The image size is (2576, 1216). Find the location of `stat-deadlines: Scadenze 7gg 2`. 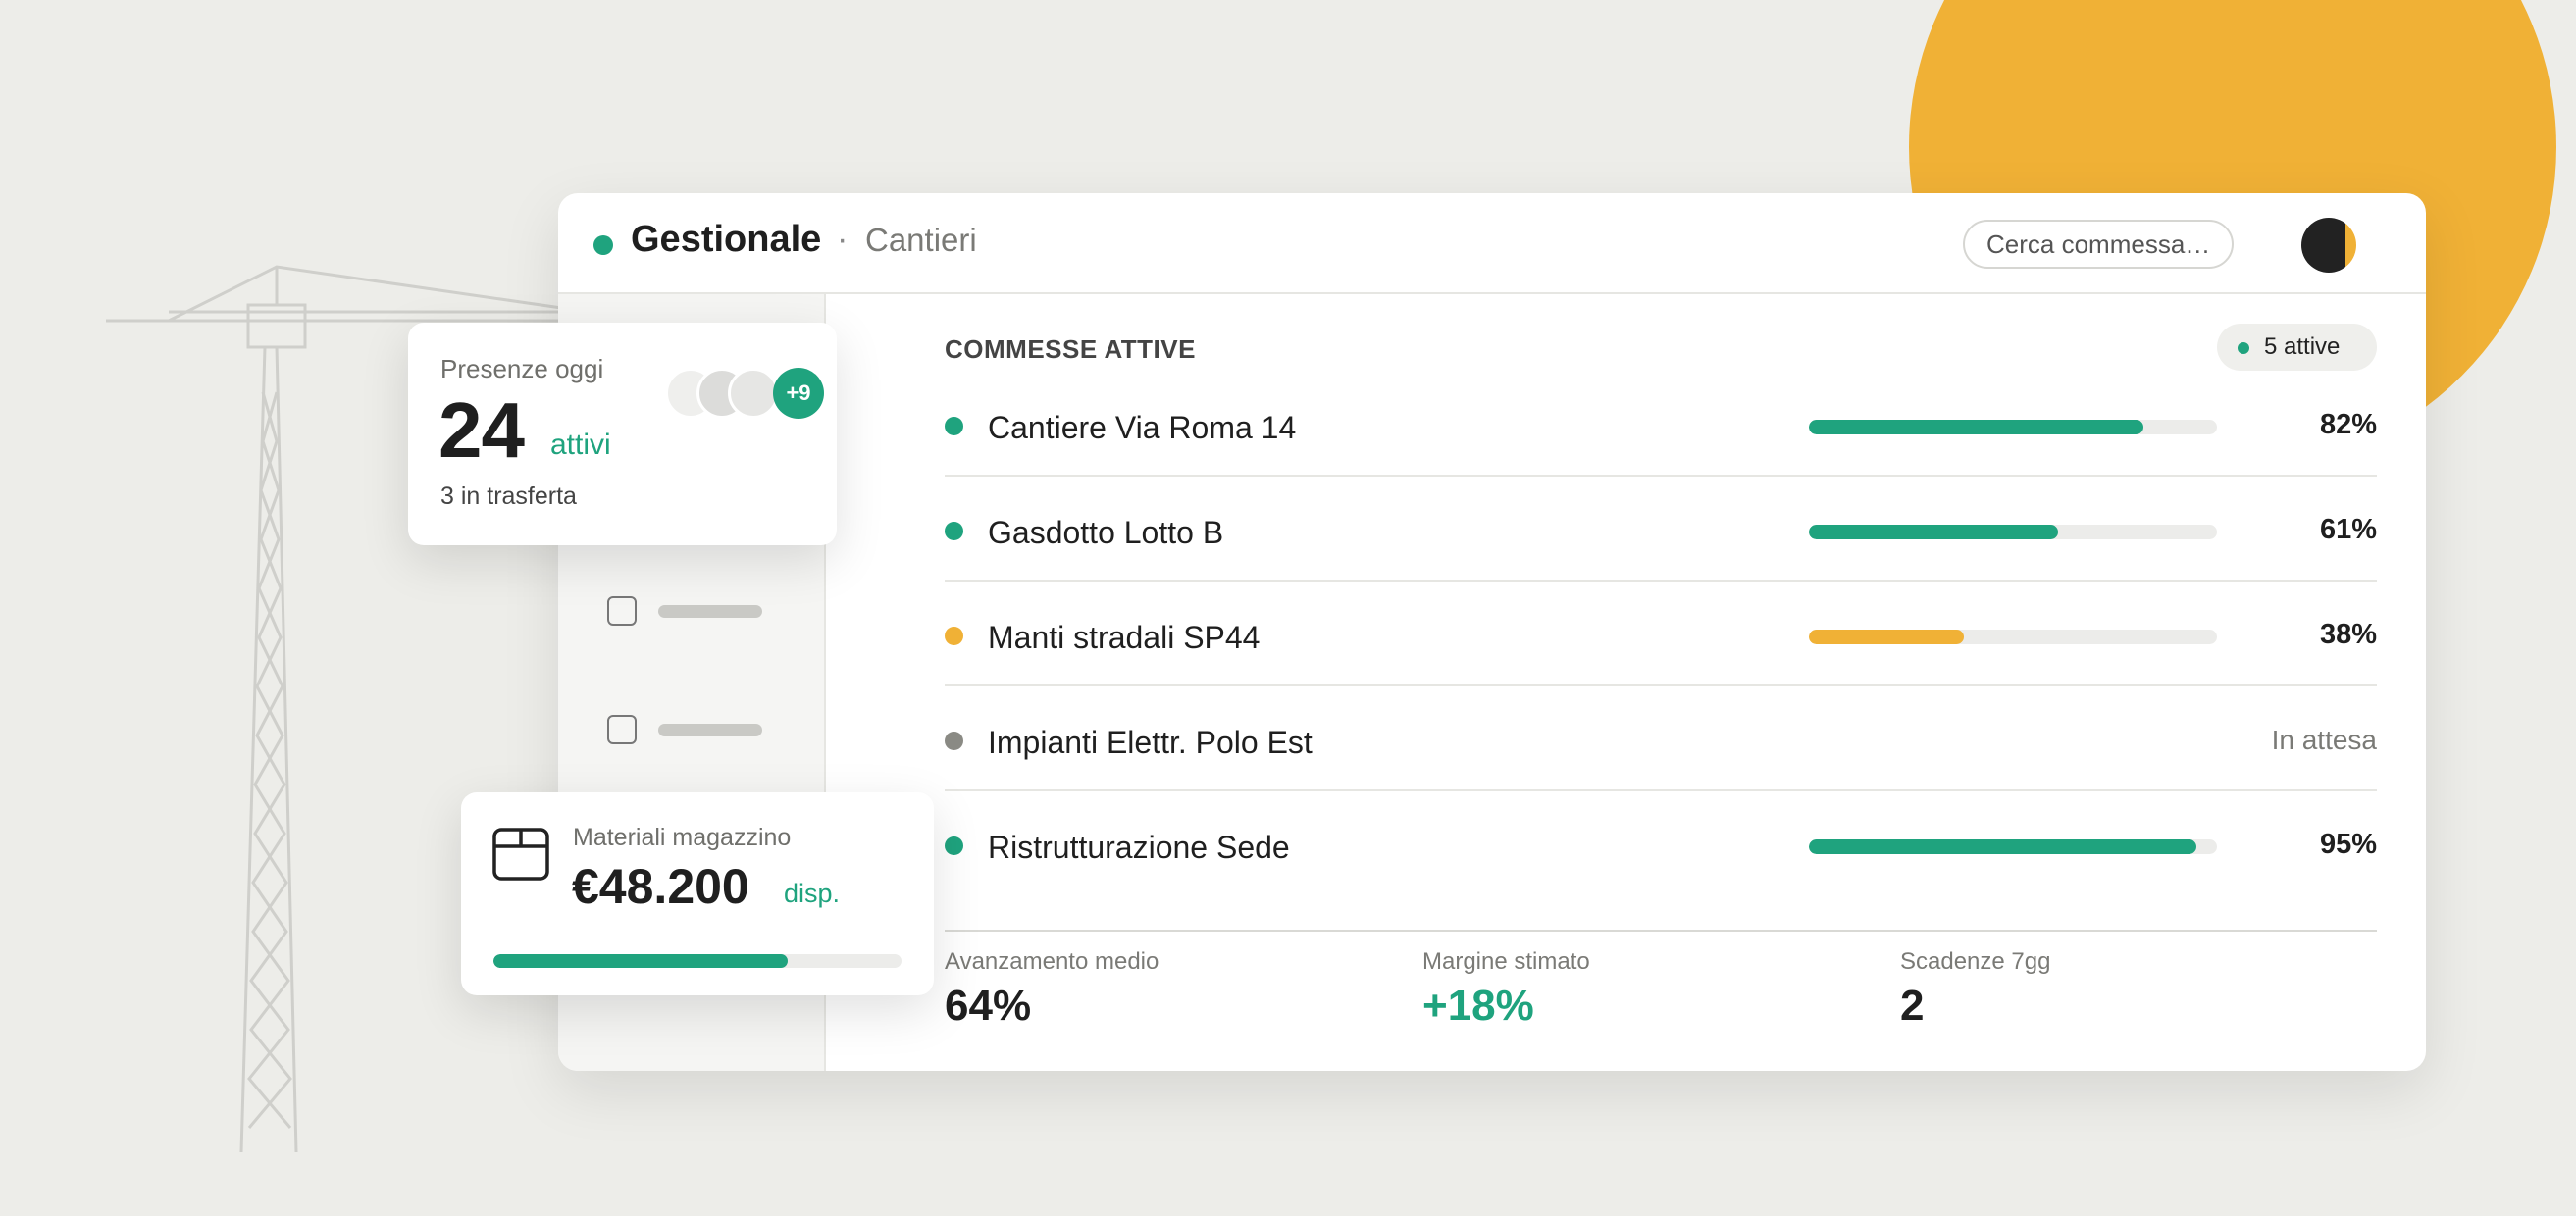

stat-deadlines: Scadenze 7gg 2 is located at coordinates (1975, 989).